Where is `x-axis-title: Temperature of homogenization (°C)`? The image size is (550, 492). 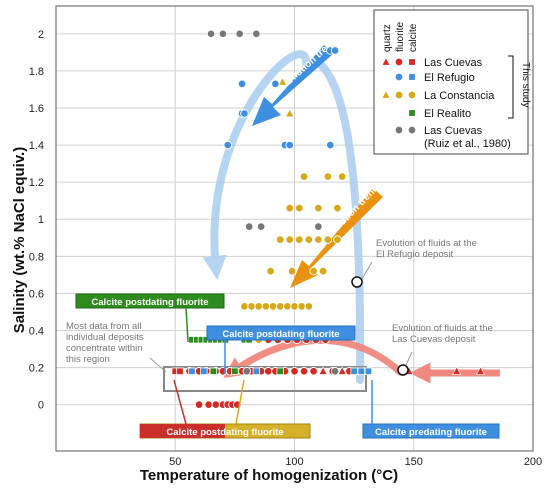
x-axis-title: Temperature of homogenization (°C) is located at coordinates (269, 475).